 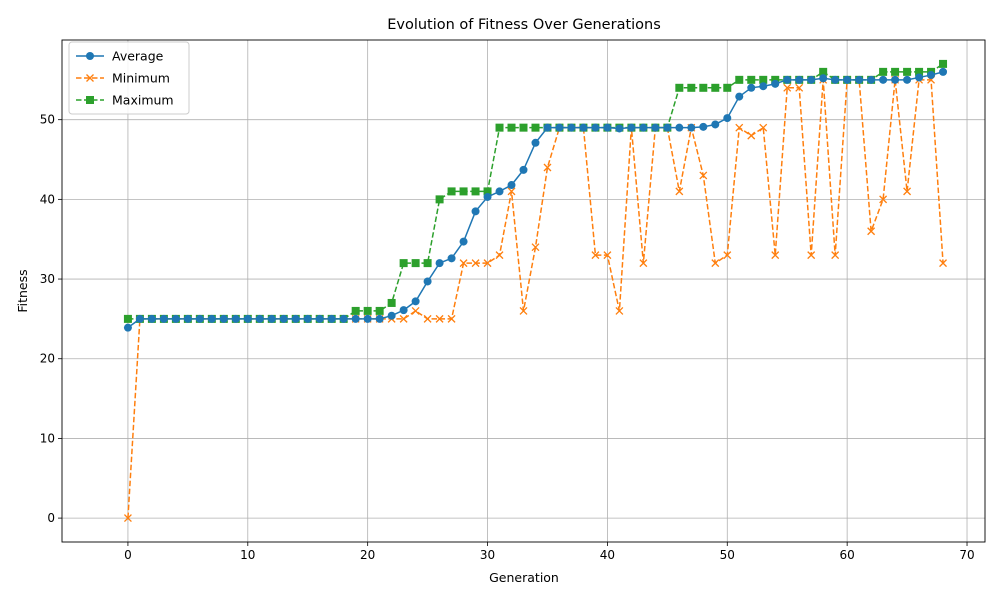 What do you see at coordinates (727, 555) in the screenshot?
I see `x-tick-label: 50` at bounding box center [727, 555].